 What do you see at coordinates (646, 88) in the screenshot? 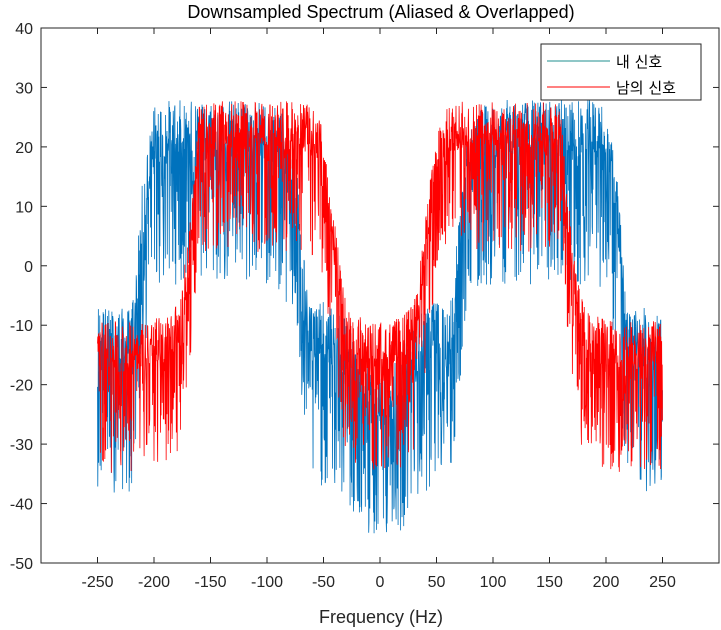
I see `legend-label-other-signal: 남의 신호` at bounding box center [646, 88].